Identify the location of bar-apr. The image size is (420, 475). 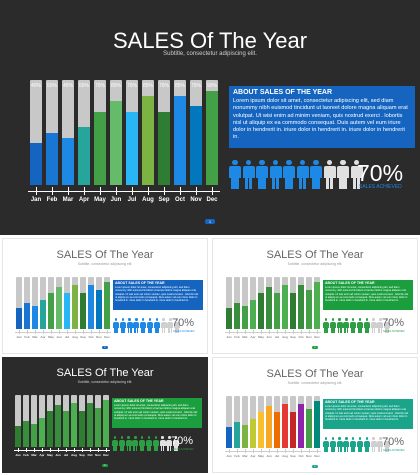
(253, 314).